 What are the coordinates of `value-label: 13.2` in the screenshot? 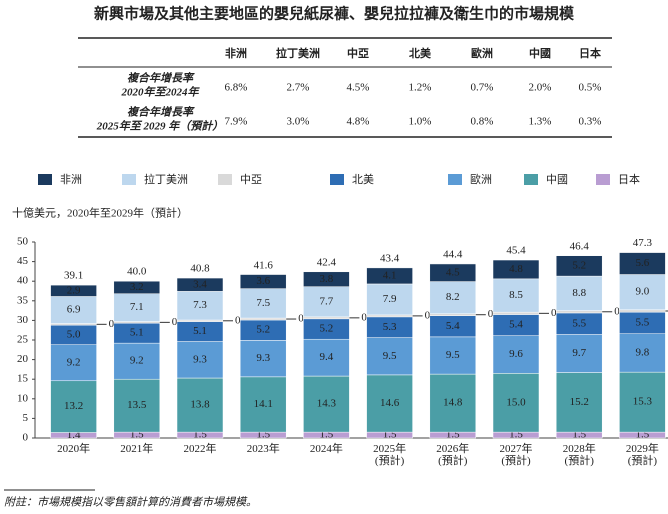 It's located at (73, 406).